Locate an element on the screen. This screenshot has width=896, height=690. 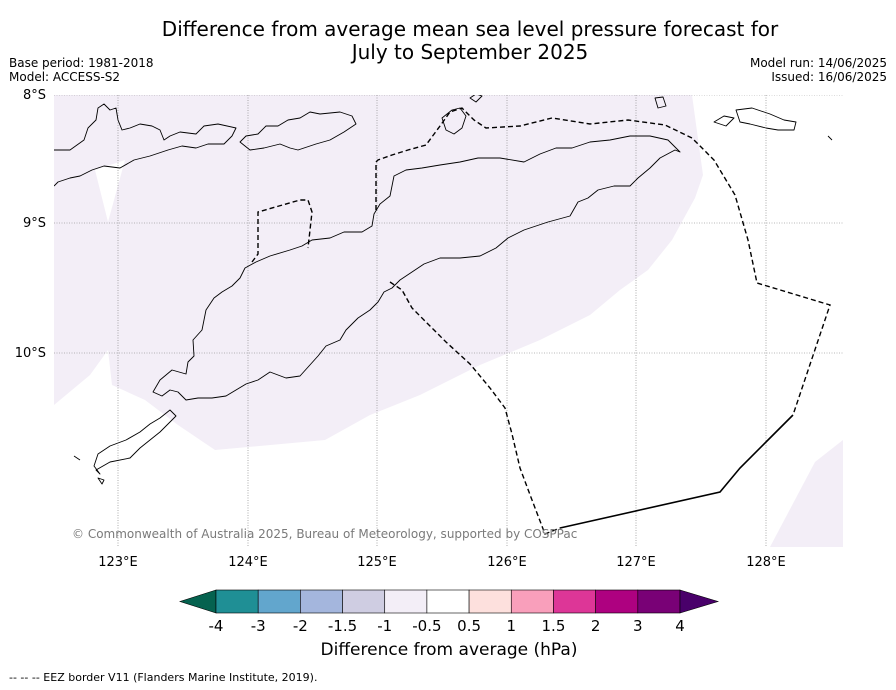
colorbar-tick-label: 3 is located at coordinates (638, 626).